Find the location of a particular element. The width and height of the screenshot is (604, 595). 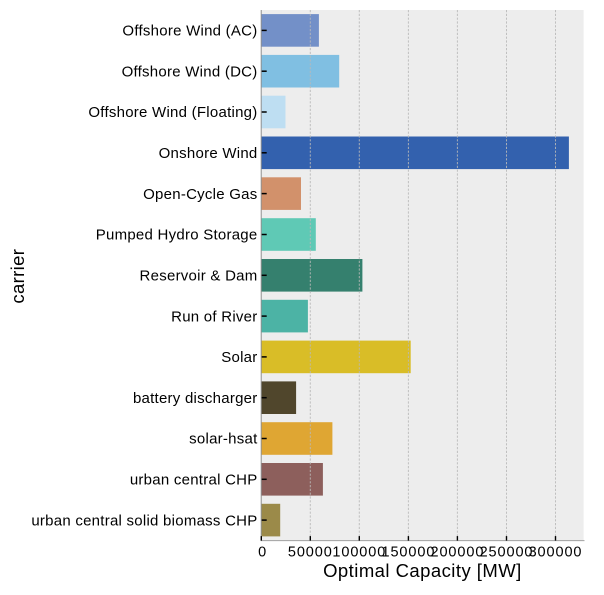

svg-text: 300000 is located at coordinates (556, 553).